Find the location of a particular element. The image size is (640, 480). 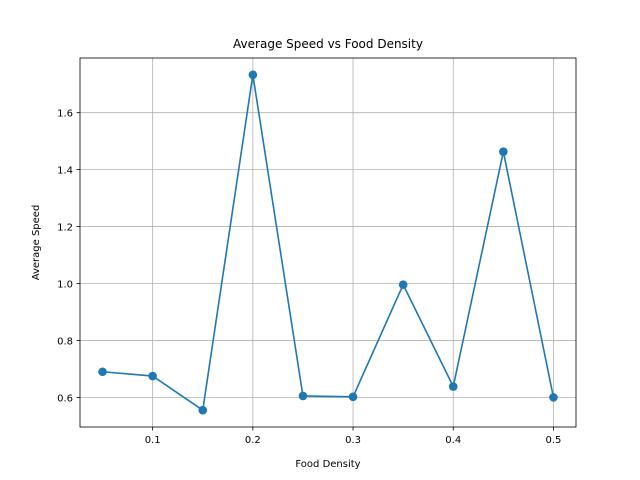

y-tick-label: 0.8 is located at coordinates (65, 341).